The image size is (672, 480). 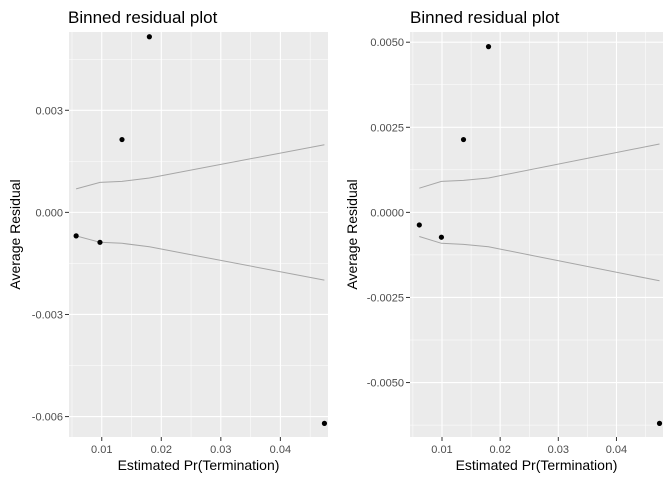 I want to click on y-tick-label: 0.0025, so click(x=387, y=128).